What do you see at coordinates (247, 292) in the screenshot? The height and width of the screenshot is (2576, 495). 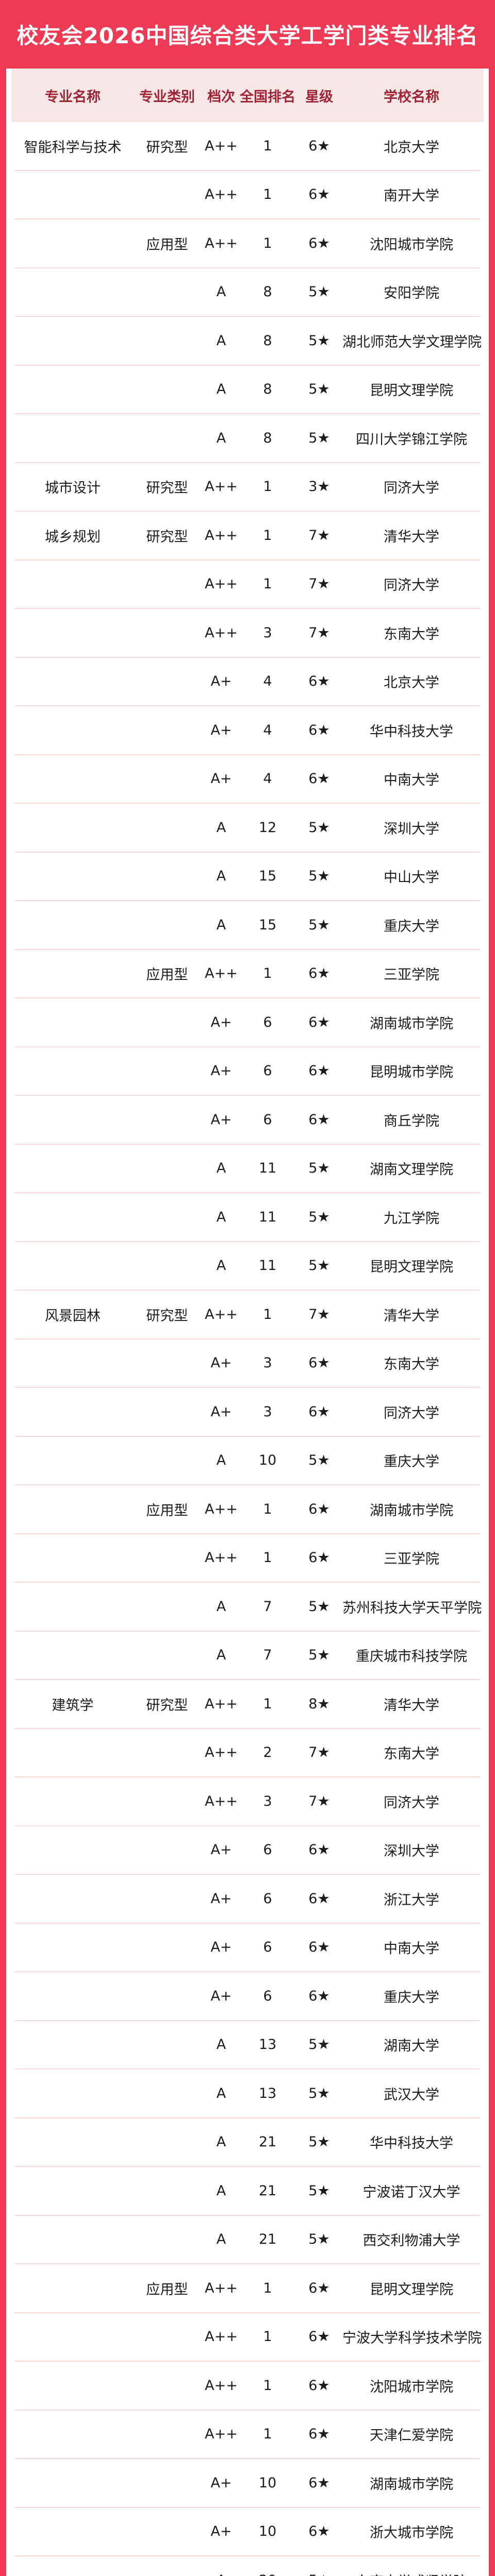 I see `table-row: A 8 5★ 安阳学院` at bounding box center [247, 292].